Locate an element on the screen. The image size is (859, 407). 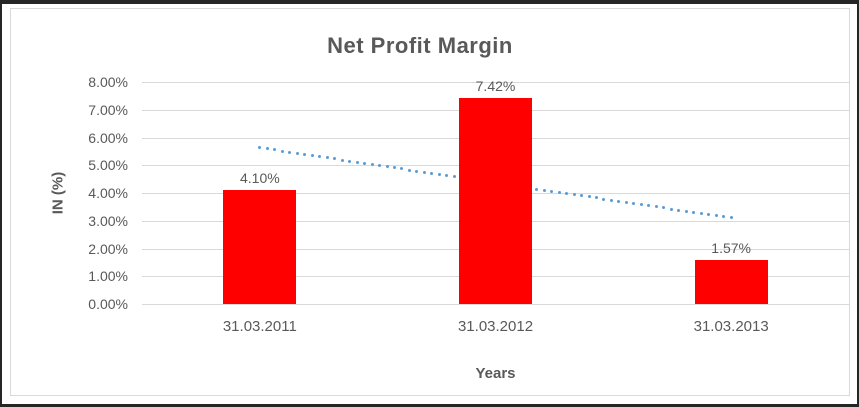
y-tick-label: 4.00% is located at coordinates (108, 193).